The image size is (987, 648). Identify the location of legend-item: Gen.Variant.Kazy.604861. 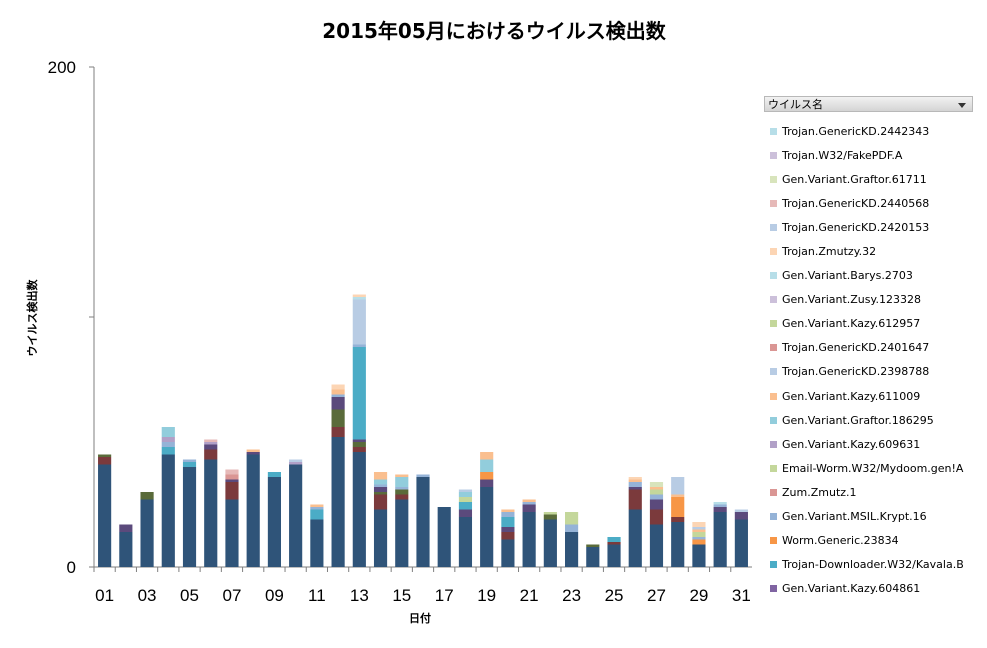
(867, 589).